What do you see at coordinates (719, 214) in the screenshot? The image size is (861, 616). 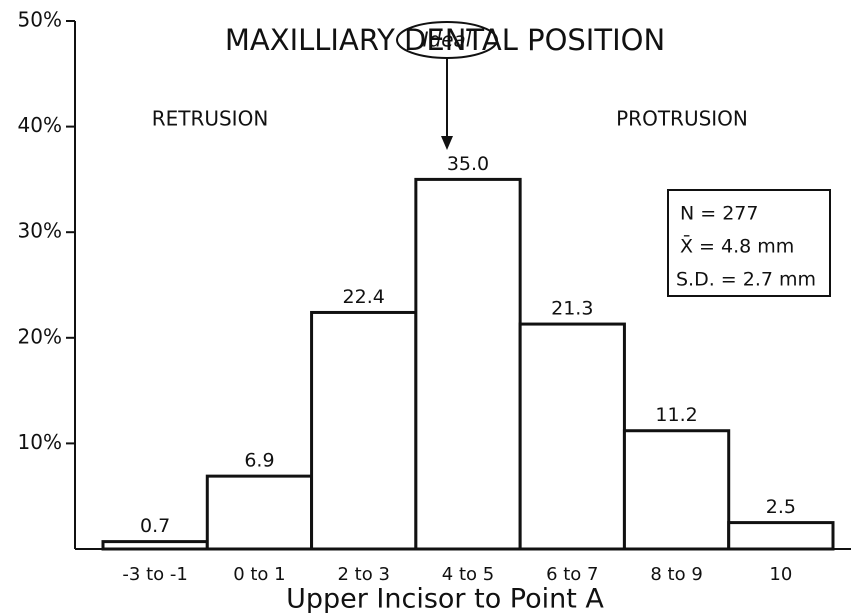 I see `stat: N = 277` at bounding box center [719, 214].